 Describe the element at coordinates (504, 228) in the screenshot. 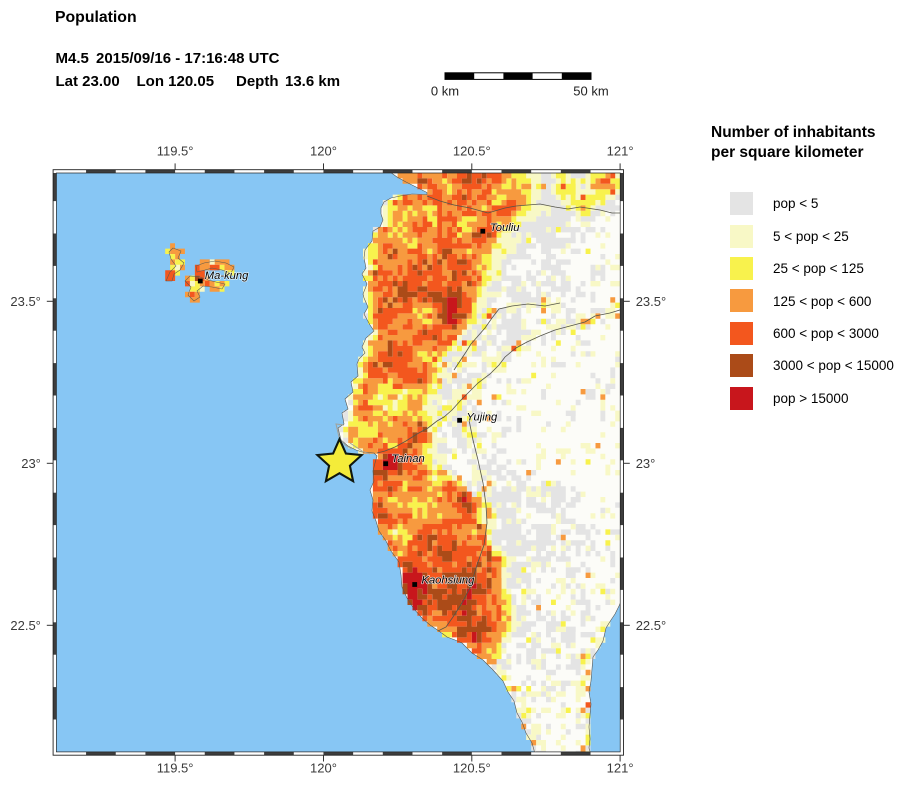

I see `svg-text: Touliu` at that location.